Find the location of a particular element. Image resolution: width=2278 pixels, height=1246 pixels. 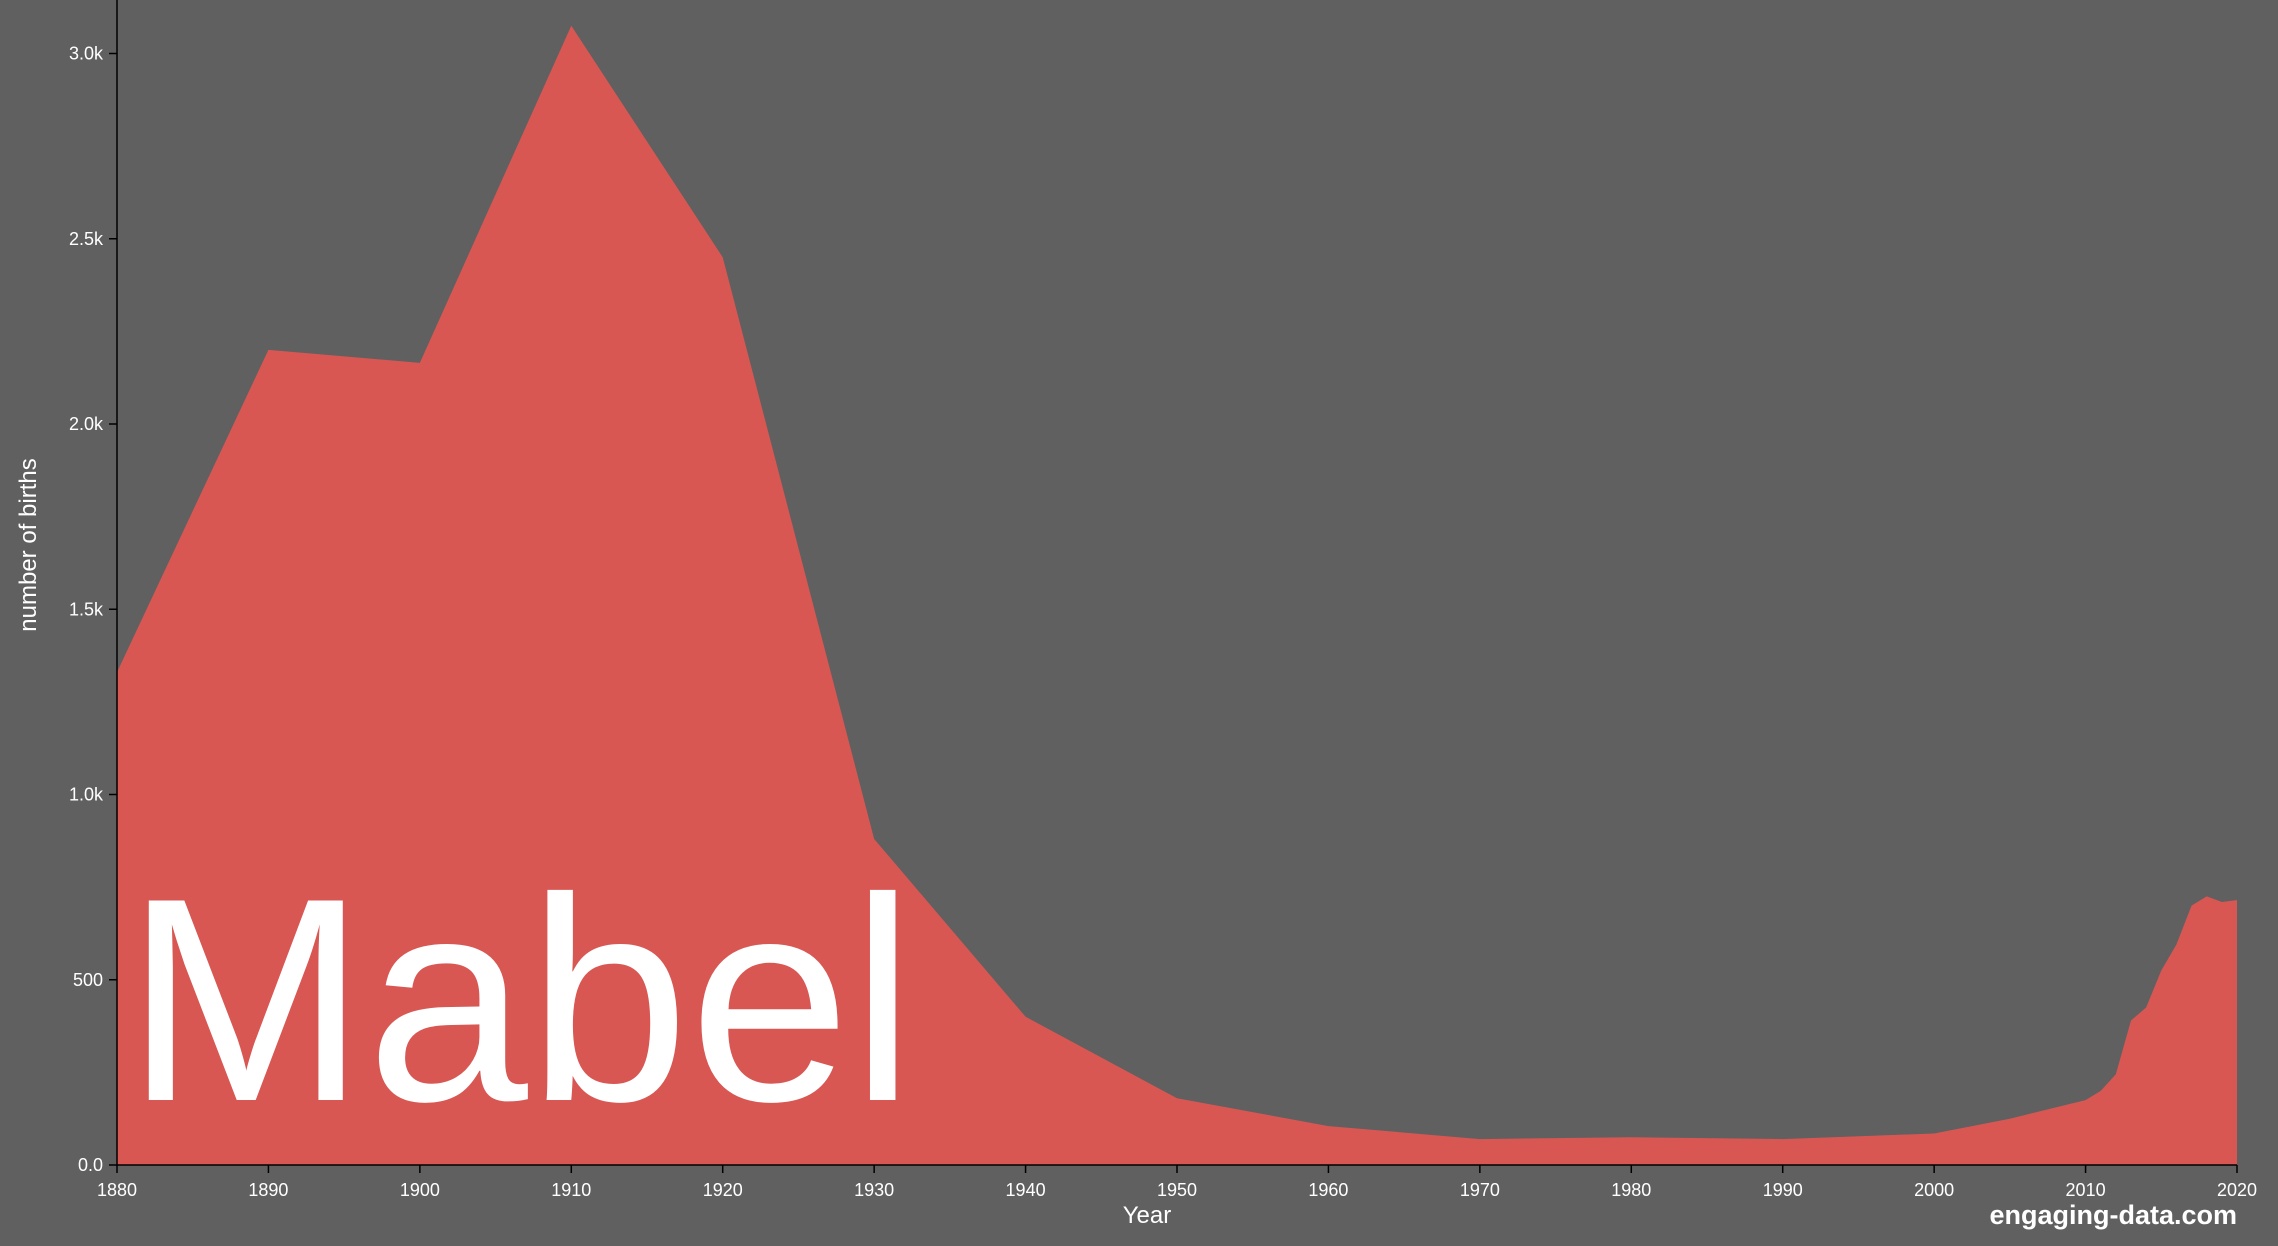

x-tick-label: 1910 is located at coordinates (571, 1190).